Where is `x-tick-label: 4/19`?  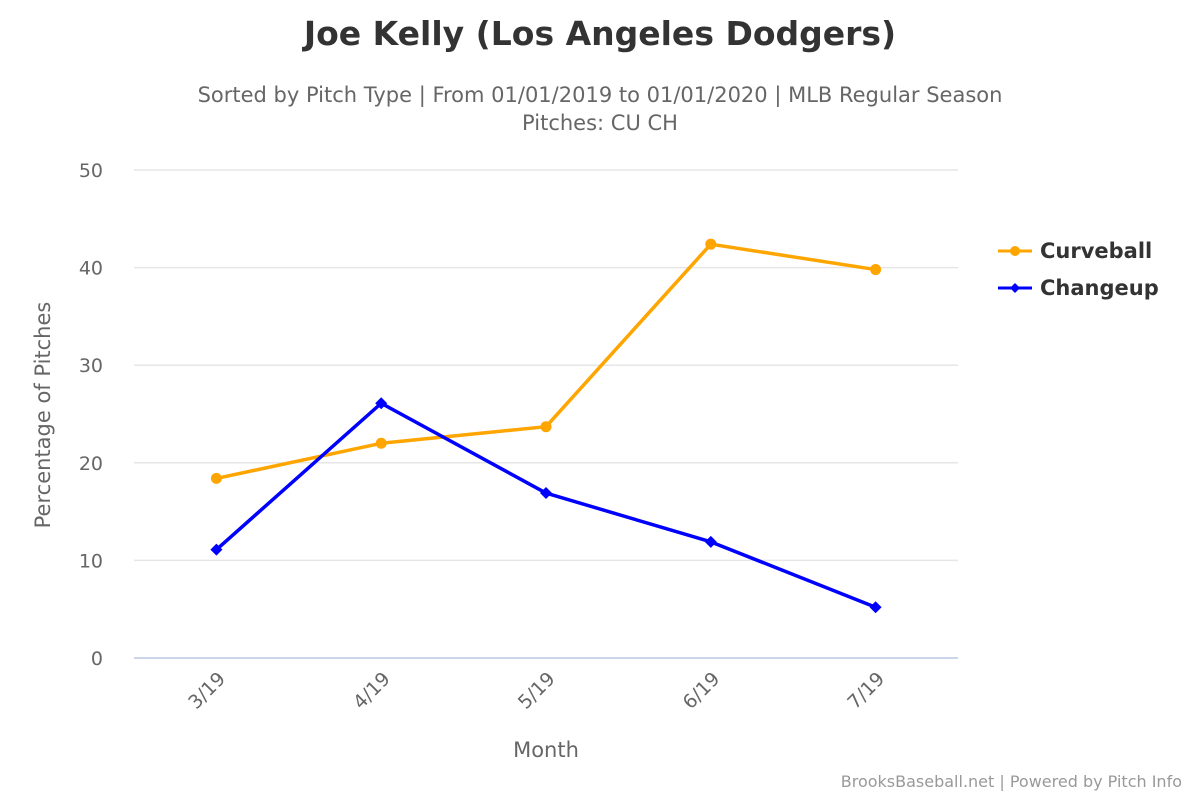 x-tick-label: 4/19 is located at coordinates (372, 691).